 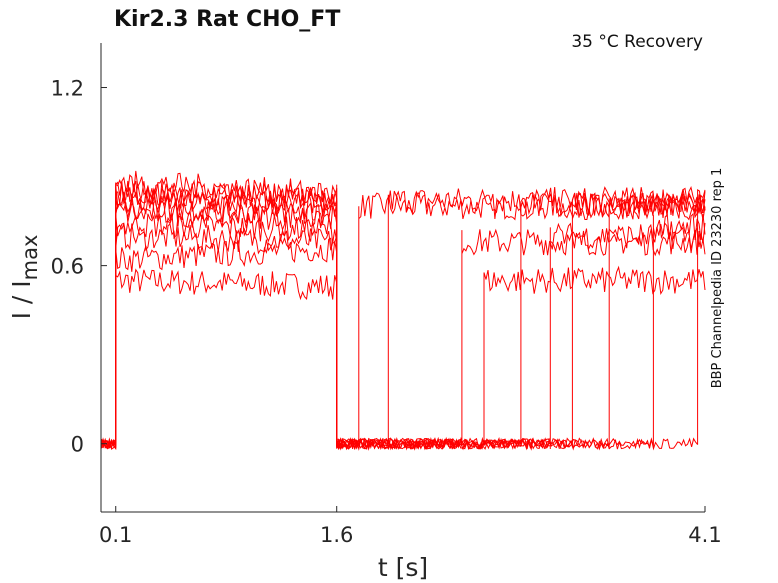 I want to click on y-axis-label-subscript: max, so click(x=30, y=258).